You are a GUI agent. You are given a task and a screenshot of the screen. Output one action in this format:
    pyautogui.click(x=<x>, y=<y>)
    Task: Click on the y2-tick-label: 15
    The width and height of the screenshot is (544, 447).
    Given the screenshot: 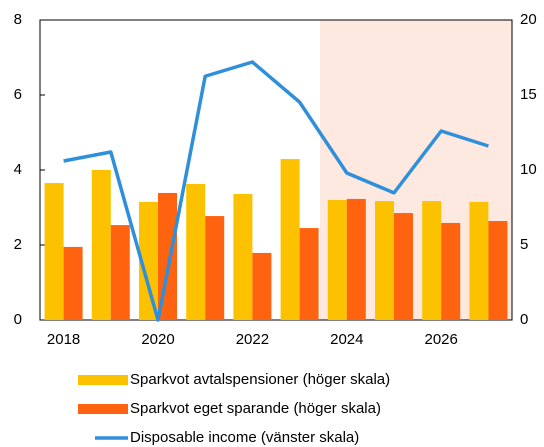 What is the action you would take?
    pyautogui.click(x=528, y=94)
    